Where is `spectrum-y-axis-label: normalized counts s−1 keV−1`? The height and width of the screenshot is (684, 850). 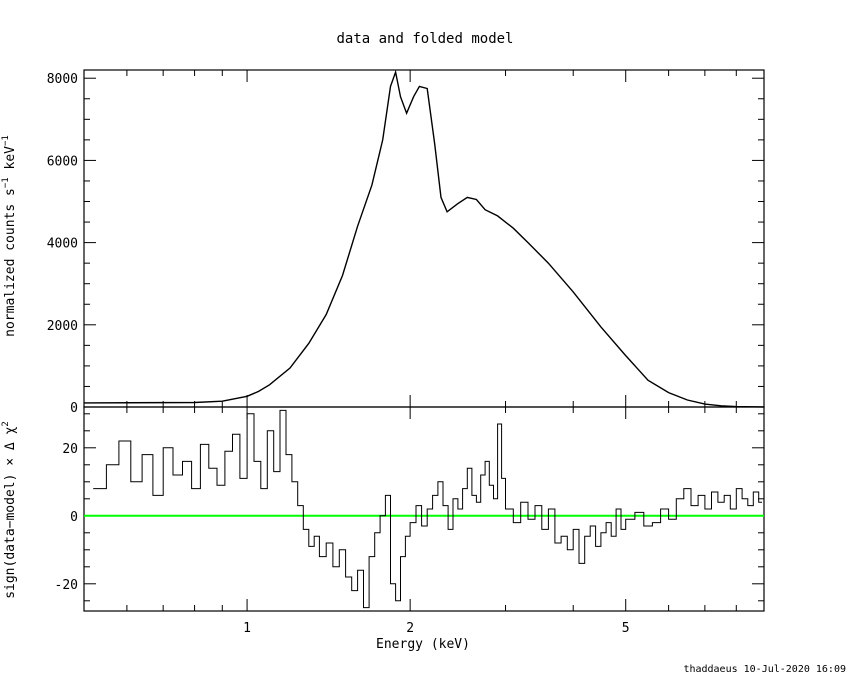
spectrum-y-axis-label: normalized counts s−1 keV−1 is located at coordinates (9, 236).